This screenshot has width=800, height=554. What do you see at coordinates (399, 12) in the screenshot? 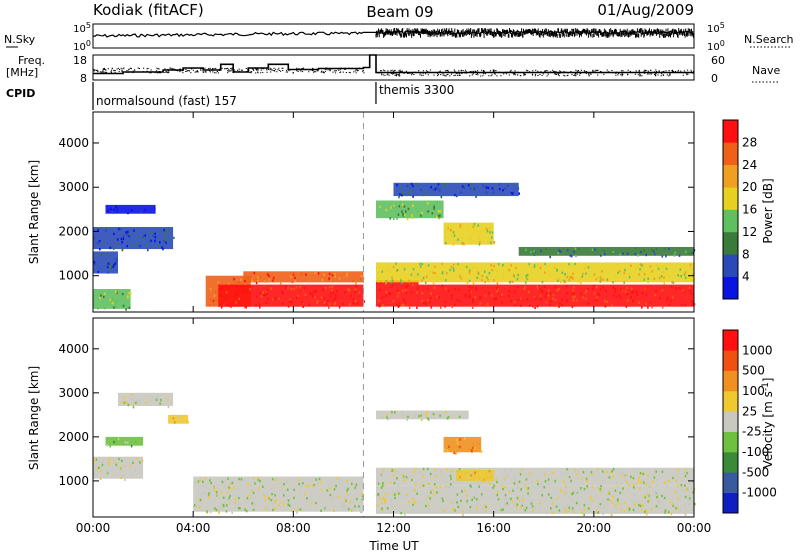
I see `beam-title: Beam 09` at bounding box center [399, 12].